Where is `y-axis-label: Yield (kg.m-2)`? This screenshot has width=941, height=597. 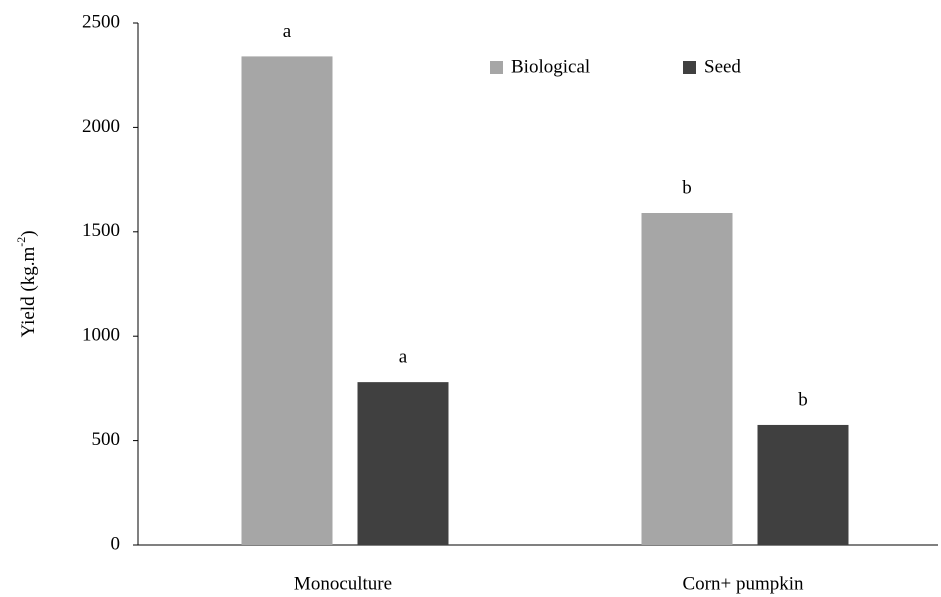
y-axis-label: Yield (kg.m-2) is located at coordinates (27, 283).